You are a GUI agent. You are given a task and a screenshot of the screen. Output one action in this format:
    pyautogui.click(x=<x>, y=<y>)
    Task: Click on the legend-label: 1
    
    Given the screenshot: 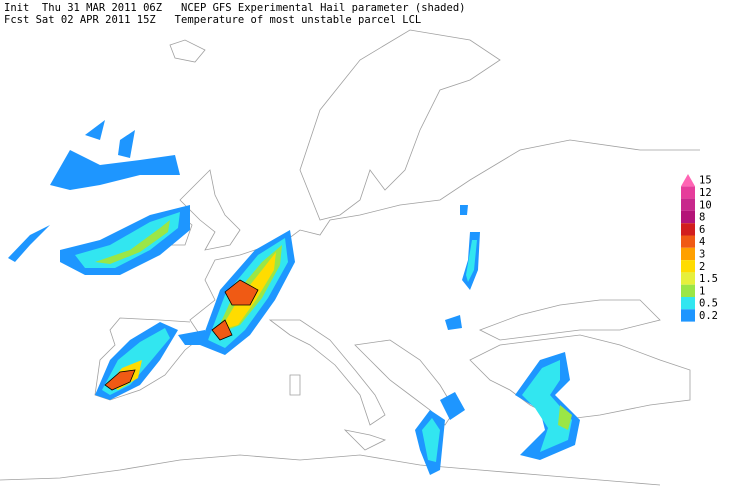 What is the action you would take?
    pyautogui.click(x=702, y=291)
    